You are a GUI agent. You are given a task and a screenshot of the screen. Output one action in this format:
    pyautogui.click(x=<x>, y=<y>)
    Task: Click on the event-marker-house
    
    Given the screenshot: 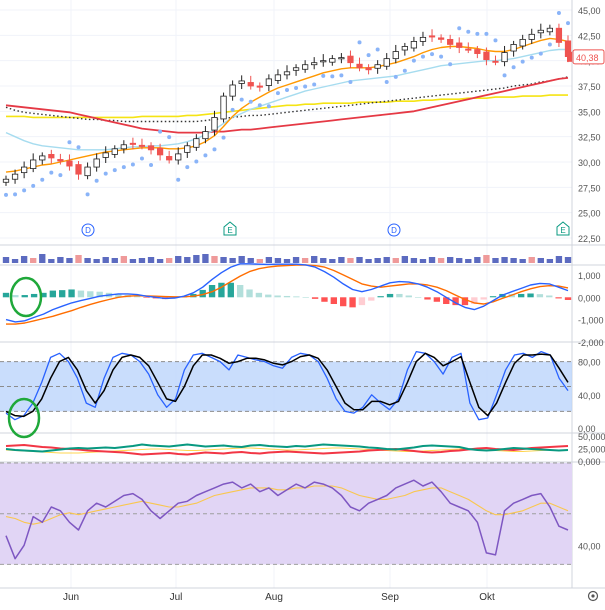 What is the action you would take?
    pyautogui.click(x=230, y=228)
    